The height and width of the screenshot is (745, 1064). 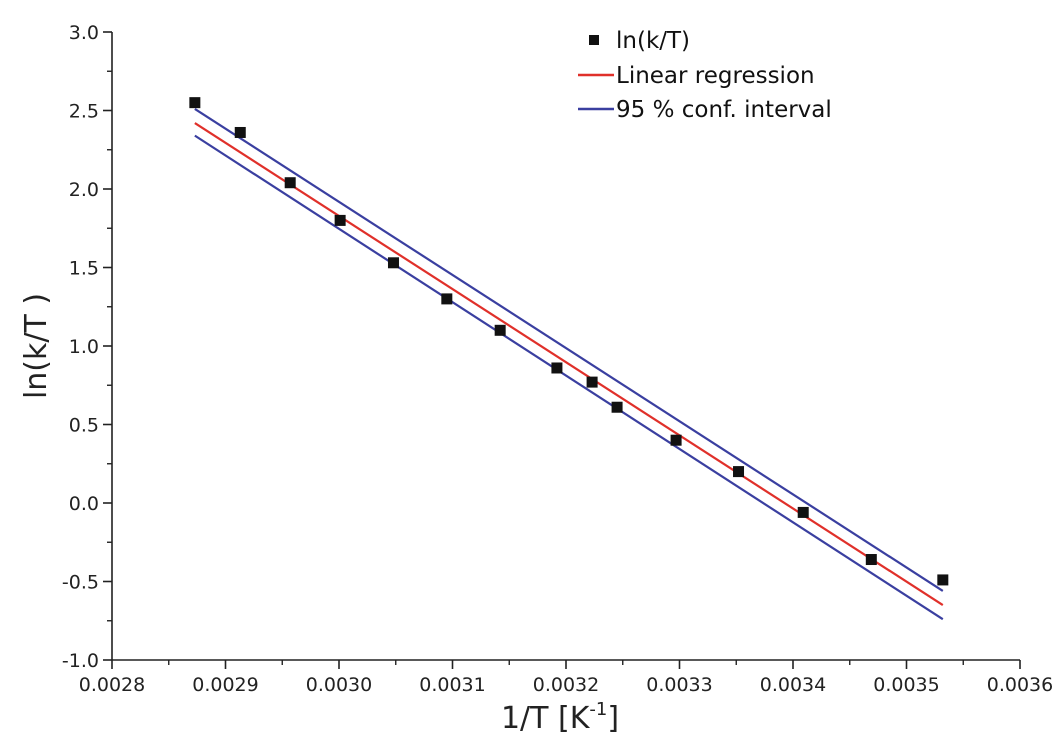 What do you see at coordinates (36, 346) in the screenshot?
I see `y-axis-title: ln(k/T )` at bounding box center [36, 346].